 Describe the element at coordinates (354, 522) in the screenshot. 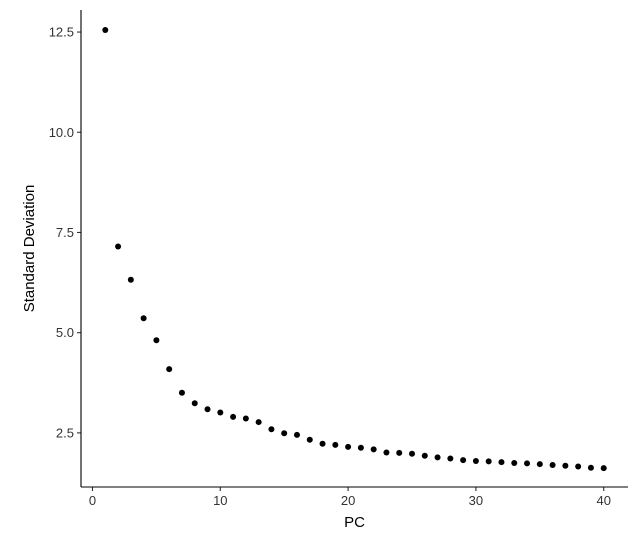

I see `x-axis-title: PC` at that location.